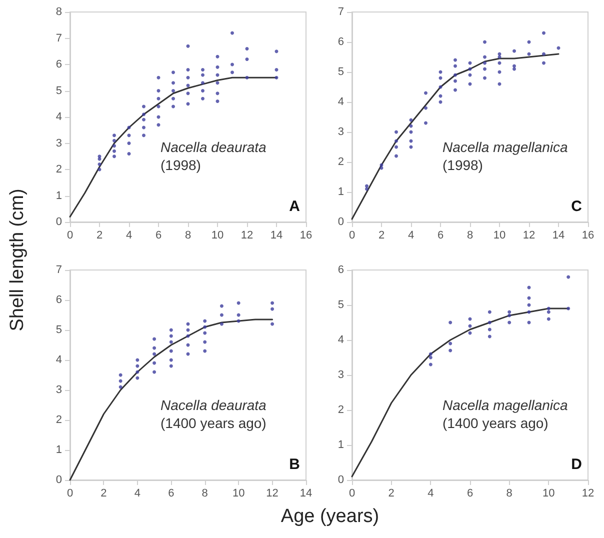 The width and height of the screenshot is (604, 538). I want to click on x-tick-label: 0, so click(70, 494).